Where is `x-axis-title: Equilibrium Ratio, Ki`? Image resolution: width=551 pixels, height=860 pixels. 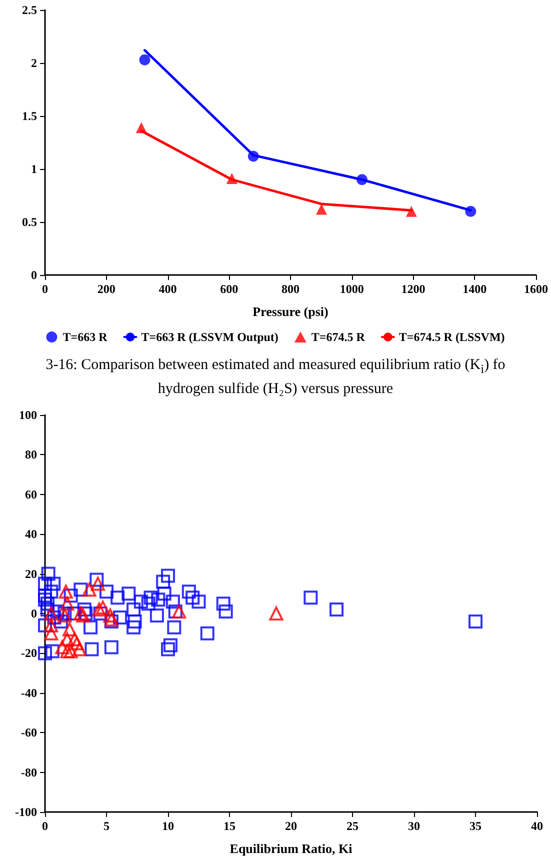 x-axis-title: Equilibrium Ratio, Ki is located at coordinates (291, 848).